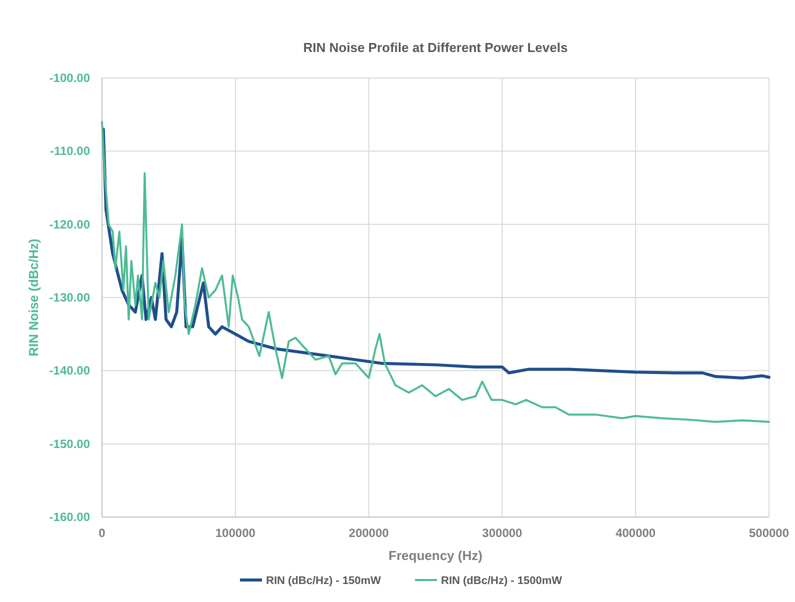 Image resolution: width=795 pixels, height=602 pixels. I want to click on x-tick-label: 100000, so click(235, 533).